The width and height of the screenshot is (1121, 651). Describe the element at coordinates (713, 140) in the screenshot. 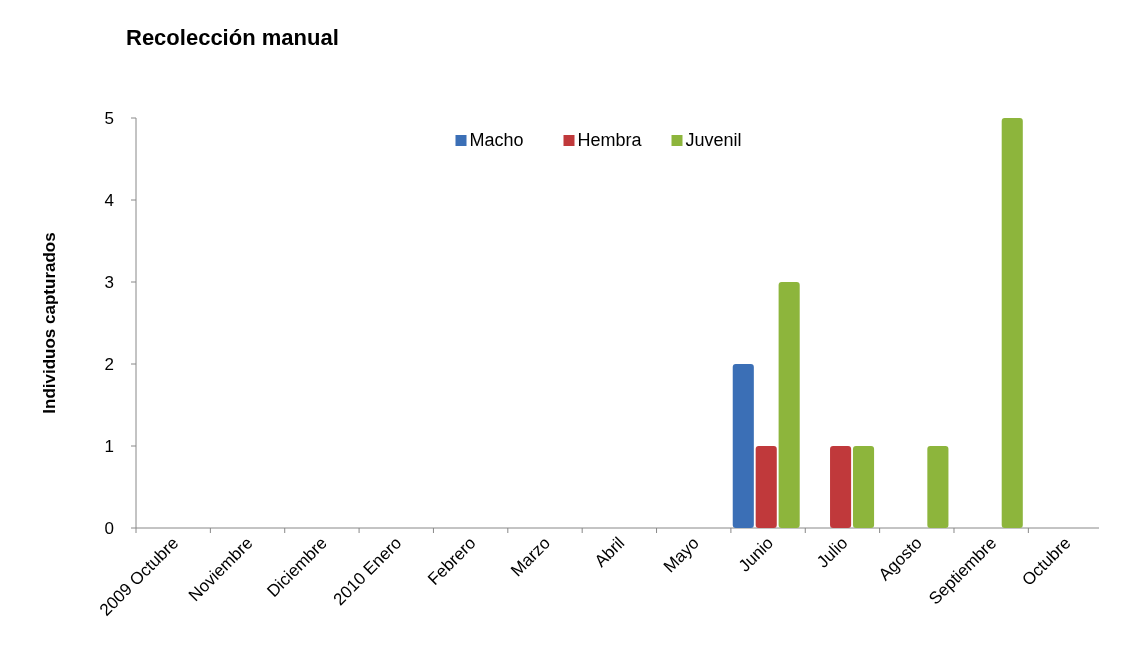

I see `legend-label: Juvenil` at that location.